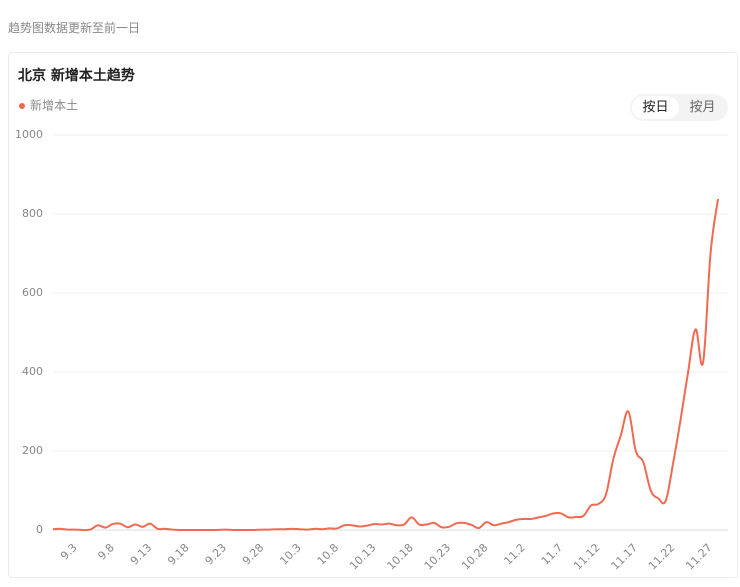  Describe the element at coordinates (399, 556) in the screenshot. I see `x-tick-label: 10.18` at that location.